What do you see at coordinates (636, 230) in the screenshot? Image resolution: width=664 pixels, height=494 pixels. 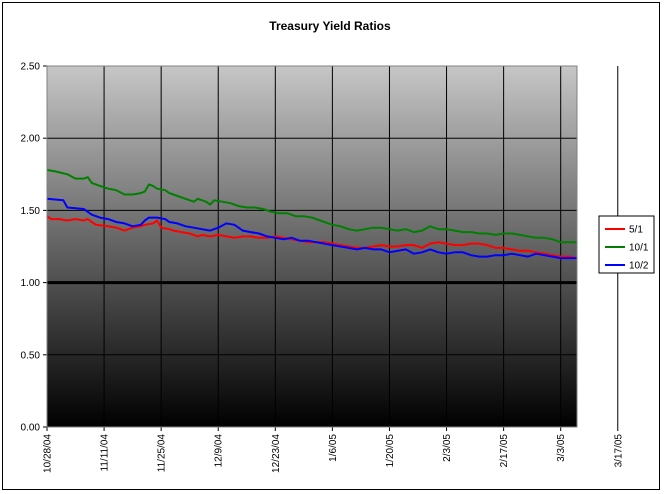 I see `legend-label: 5/1` at bounding box center [636, 230].